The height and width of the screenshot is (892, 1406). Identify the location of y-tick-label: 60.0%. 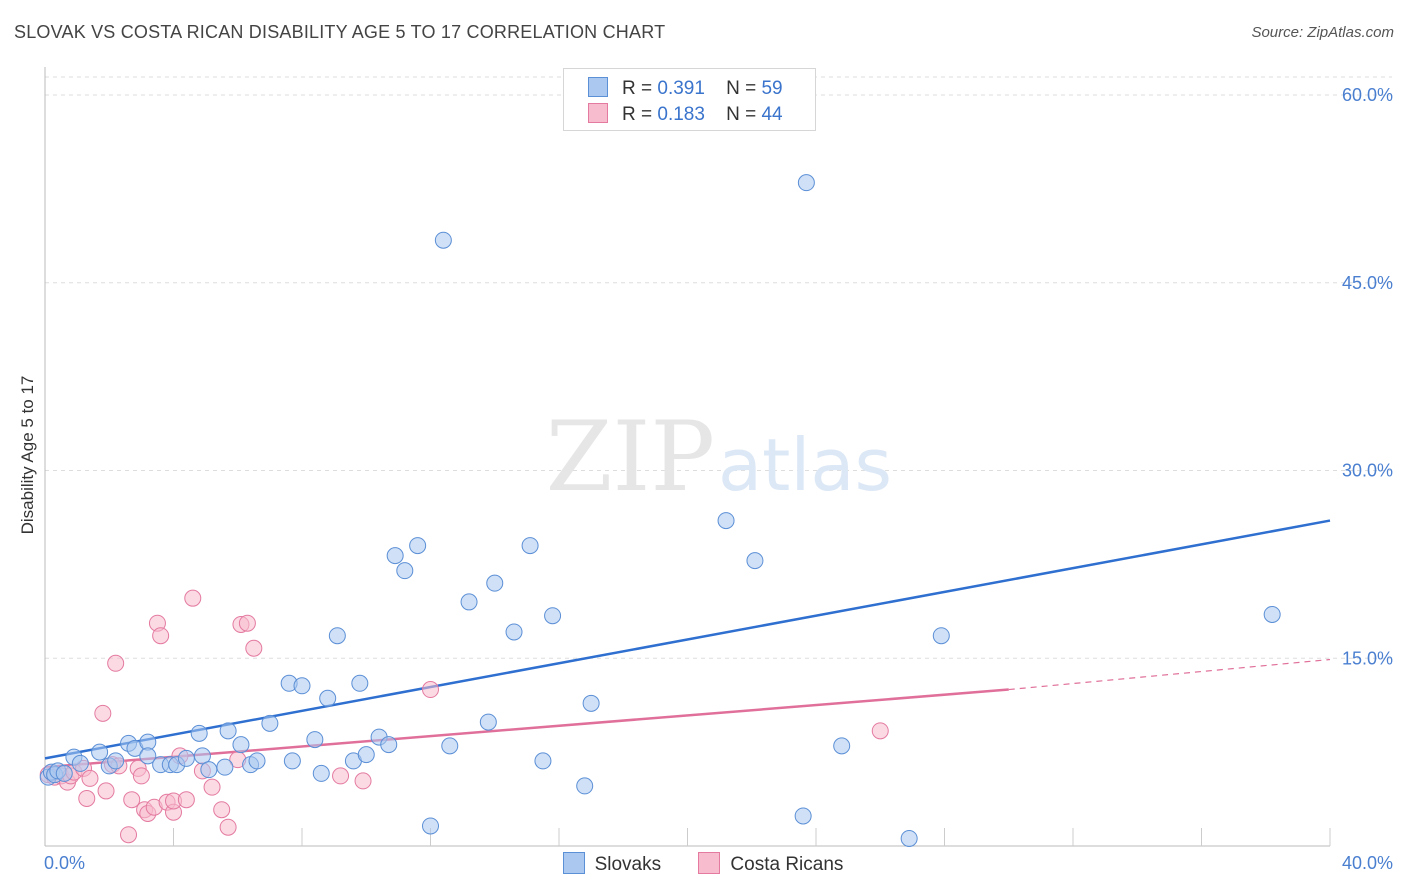
(1367, 95).